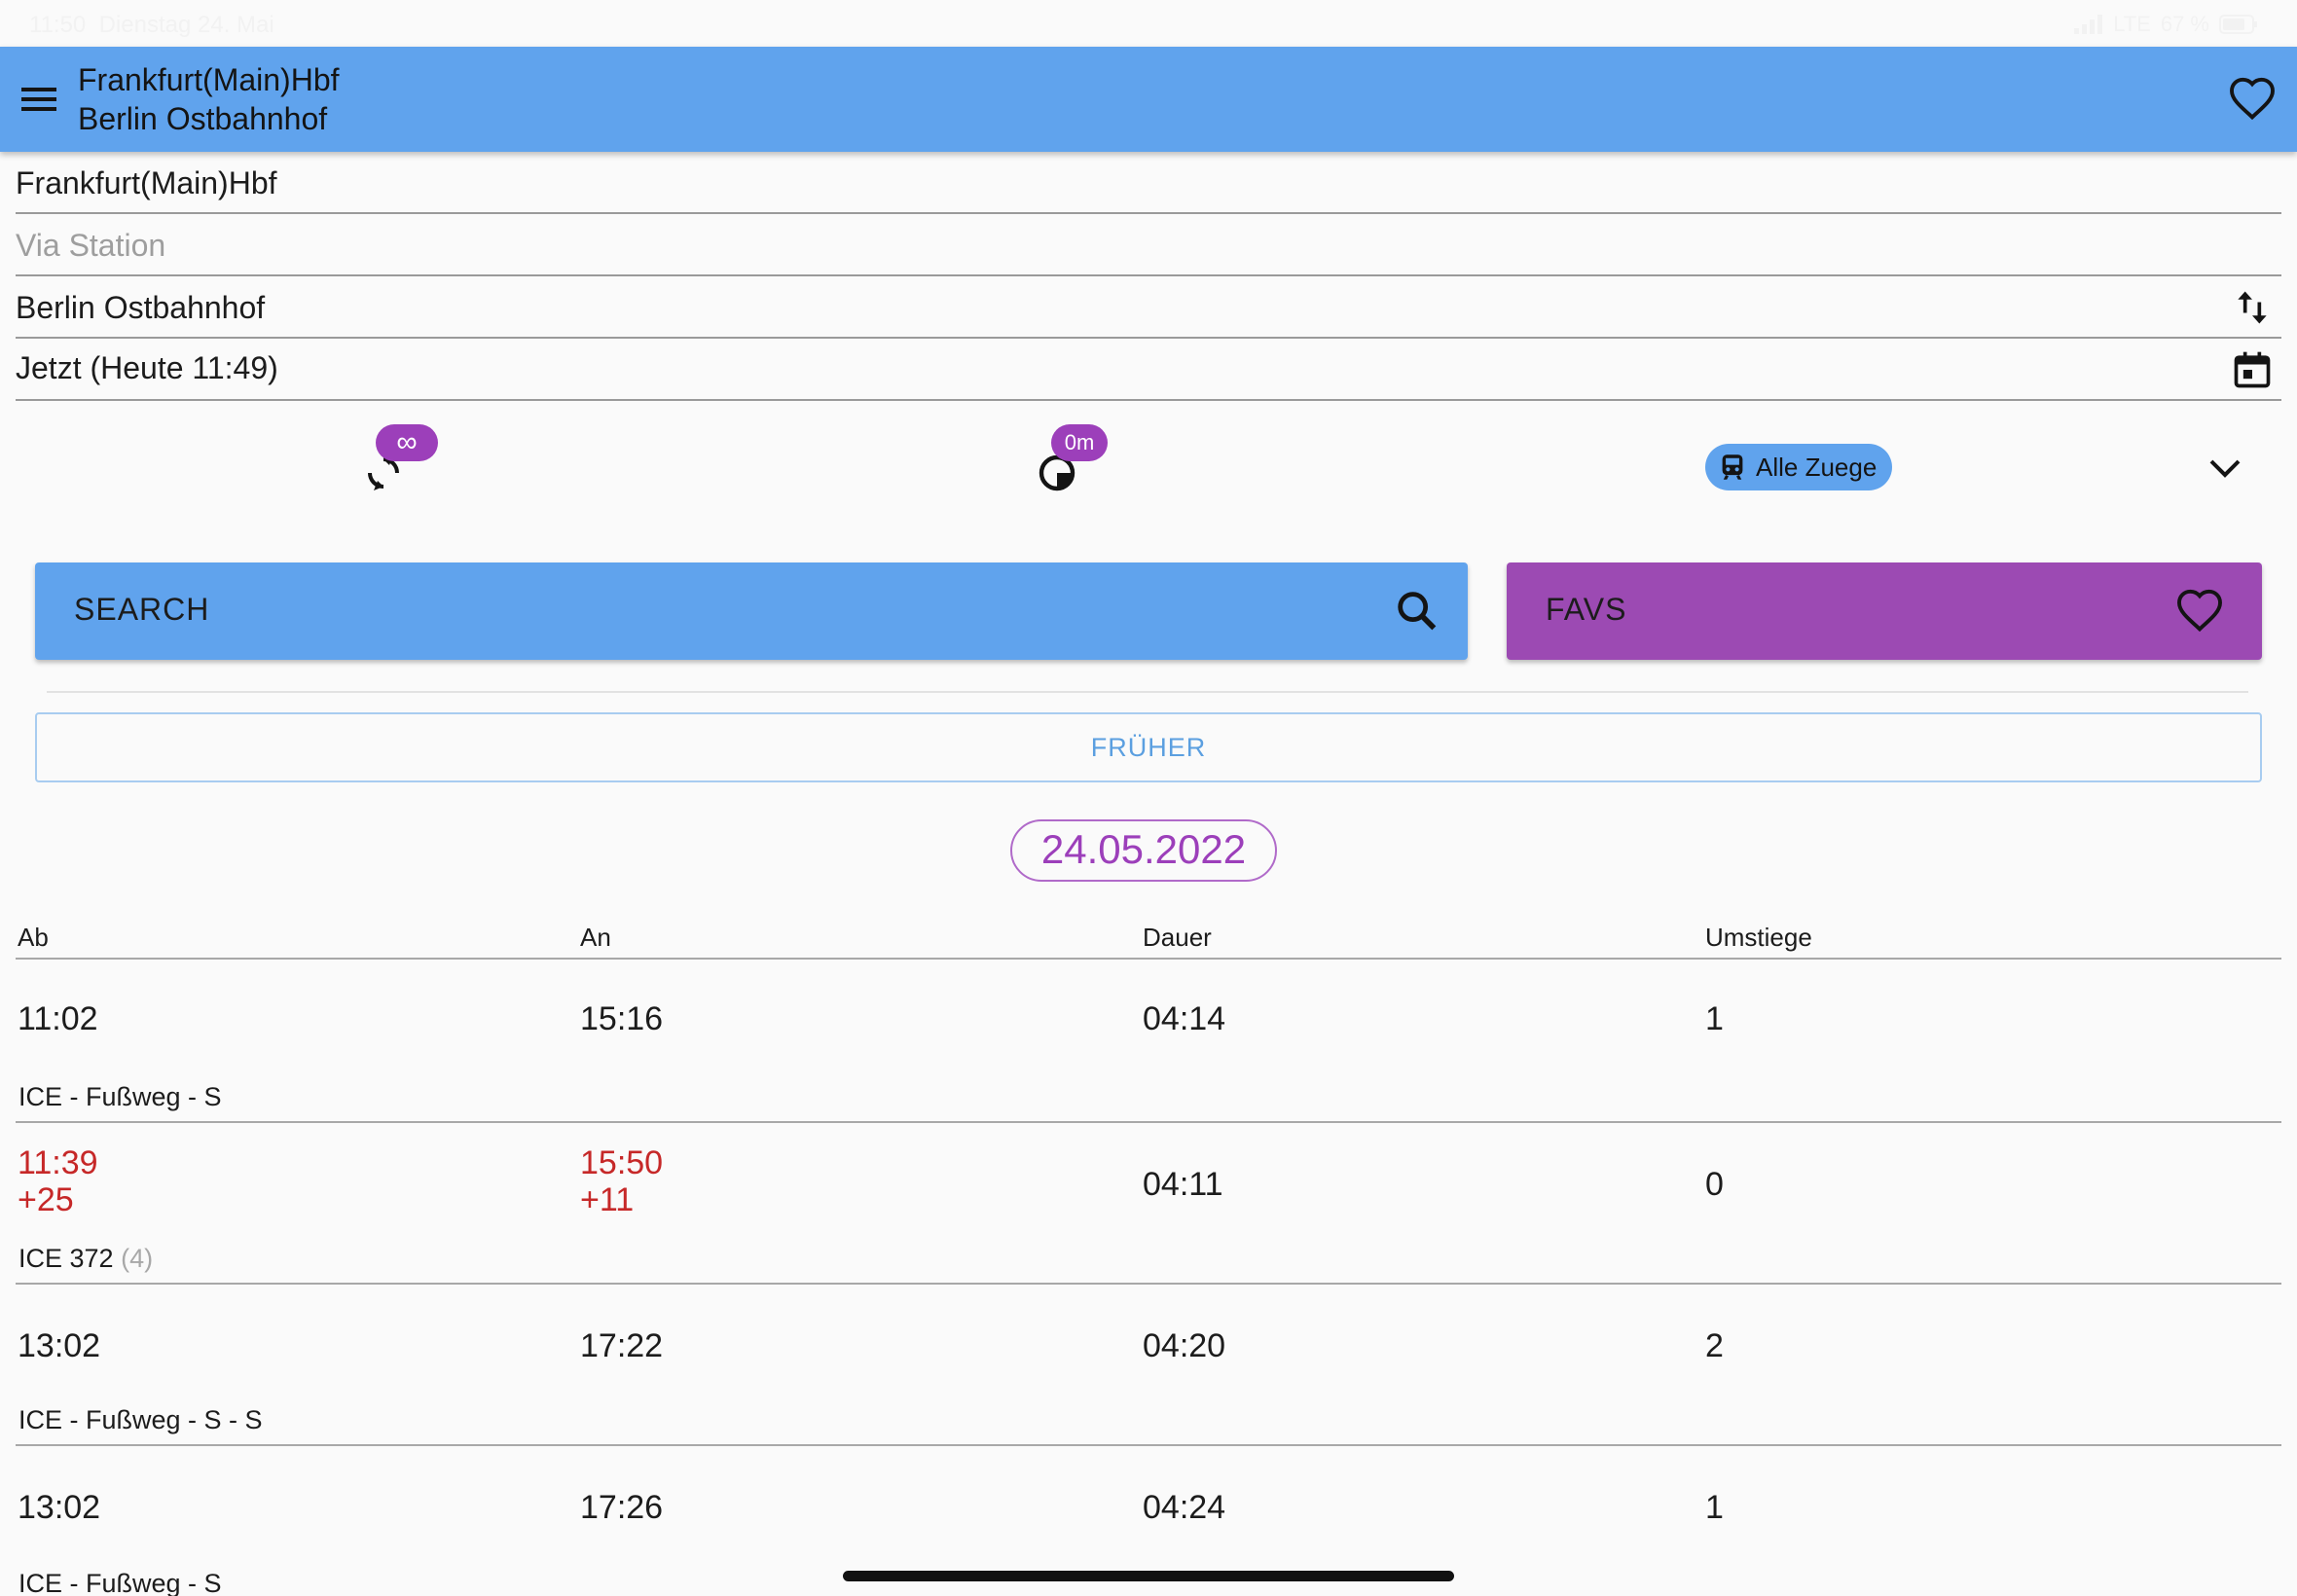  What do you see at coordinates (1115, 308) in the screenshot?
I see `to-station-input` at bounding box center [1115, 308].